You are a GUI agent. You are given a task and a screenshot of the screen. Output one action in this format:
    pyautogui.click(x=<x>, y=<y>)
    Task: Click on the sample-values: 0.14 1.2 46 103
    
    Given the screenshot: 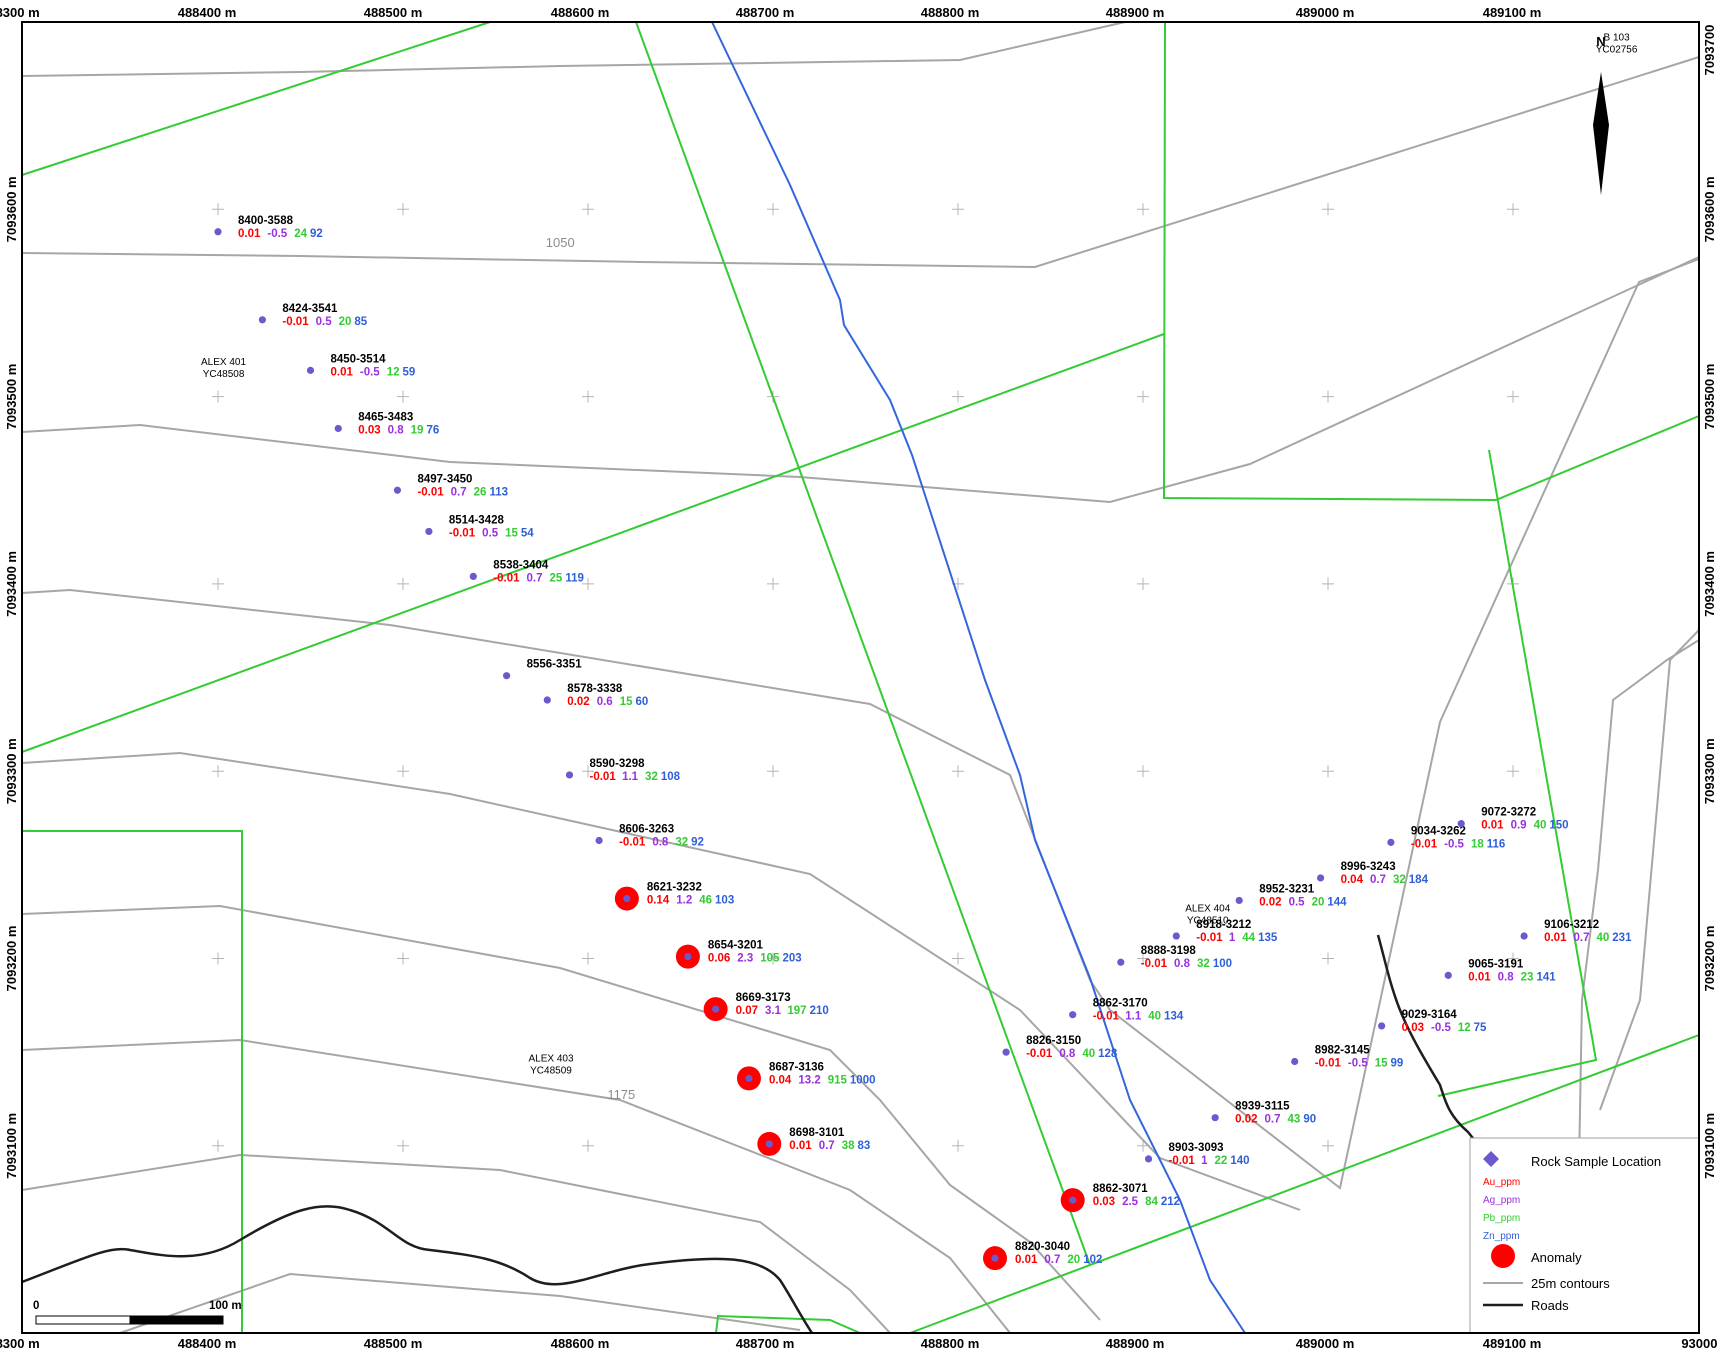 What is the action you would take?
    pyautogui.click(x=690, y=901)
    